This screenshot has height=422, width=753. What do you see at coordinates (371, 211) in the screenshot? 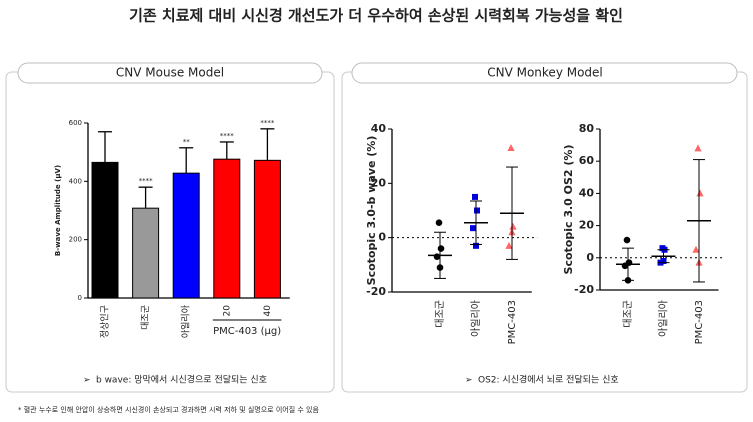
I see `y-axis-label: Scotopic 3.0-b wave (%)` at bounding box center [371, 211].